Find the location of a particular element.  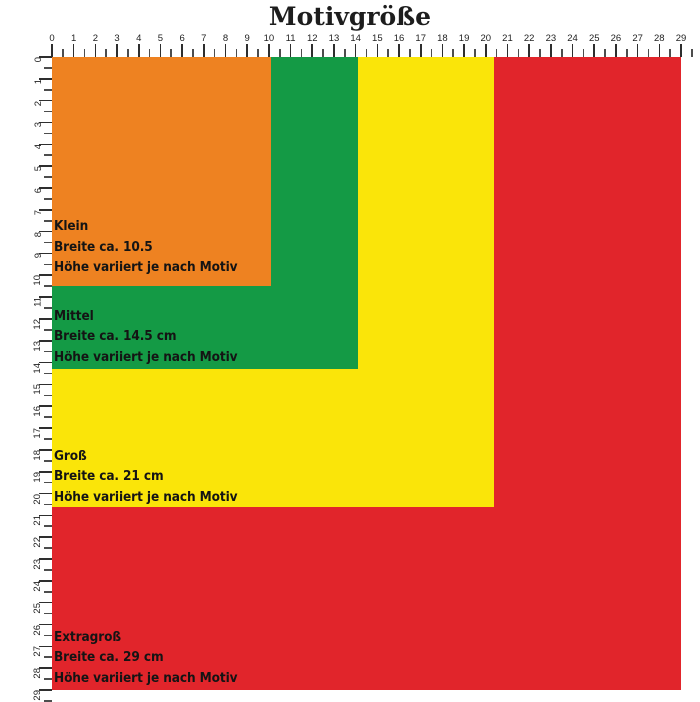

y-tick-label-25: 25 is located at coordinates (38, 608).